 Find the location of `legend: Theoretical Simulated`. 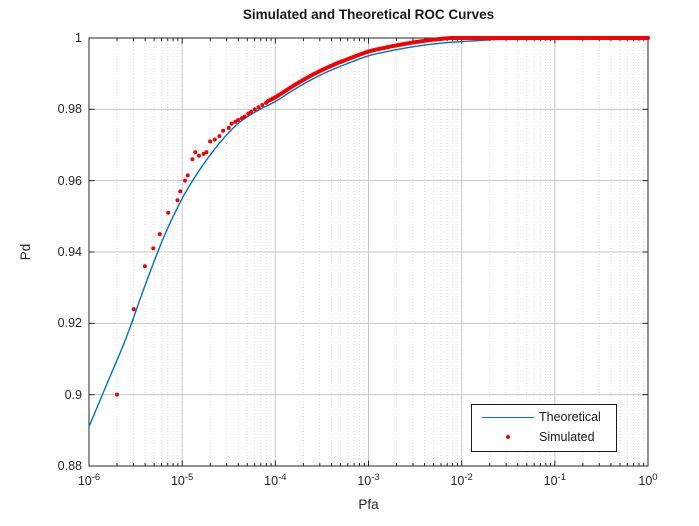

legend: Theoretical Simulated is located at coordinates (544, 428).